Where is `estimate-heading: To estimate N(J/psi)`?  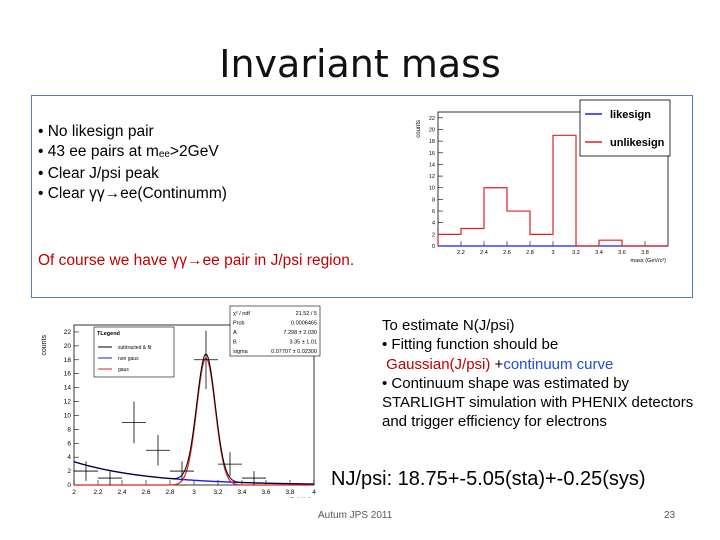
estimate-heading: To estimate N(J/psi) is located at coordinates (448, 325).